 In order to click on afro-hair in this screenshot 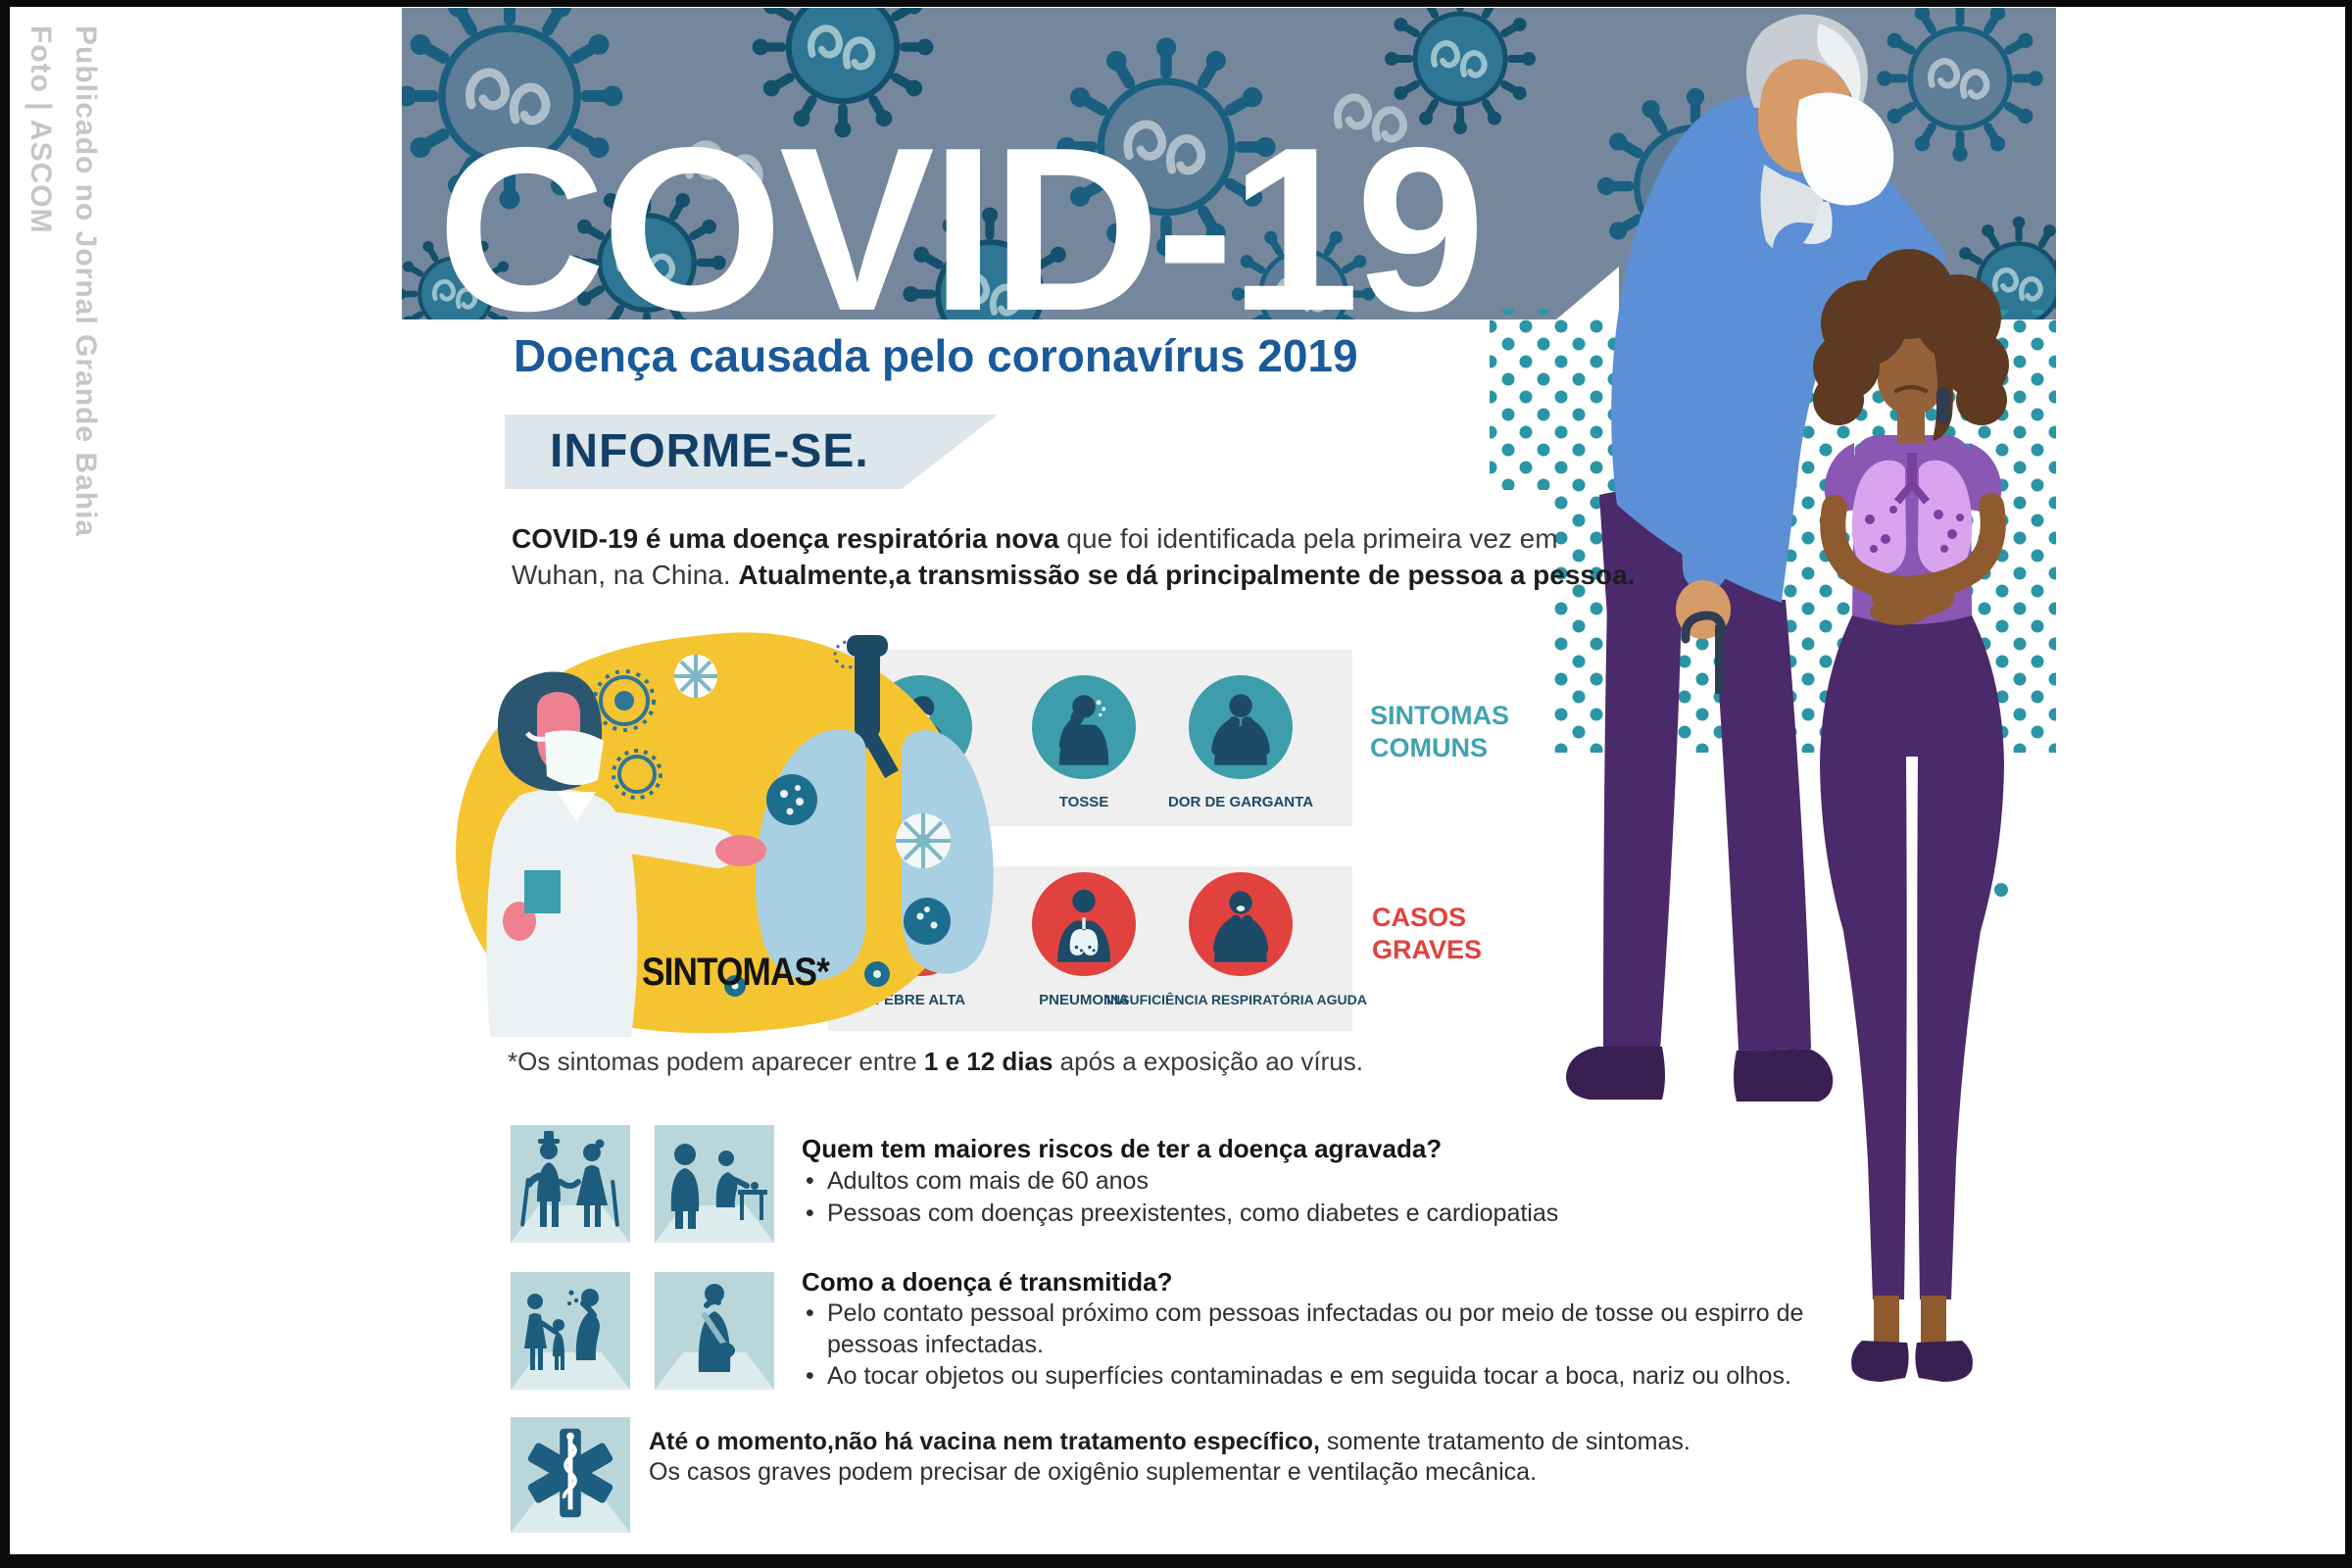, I will do `click(1911, 345)`.